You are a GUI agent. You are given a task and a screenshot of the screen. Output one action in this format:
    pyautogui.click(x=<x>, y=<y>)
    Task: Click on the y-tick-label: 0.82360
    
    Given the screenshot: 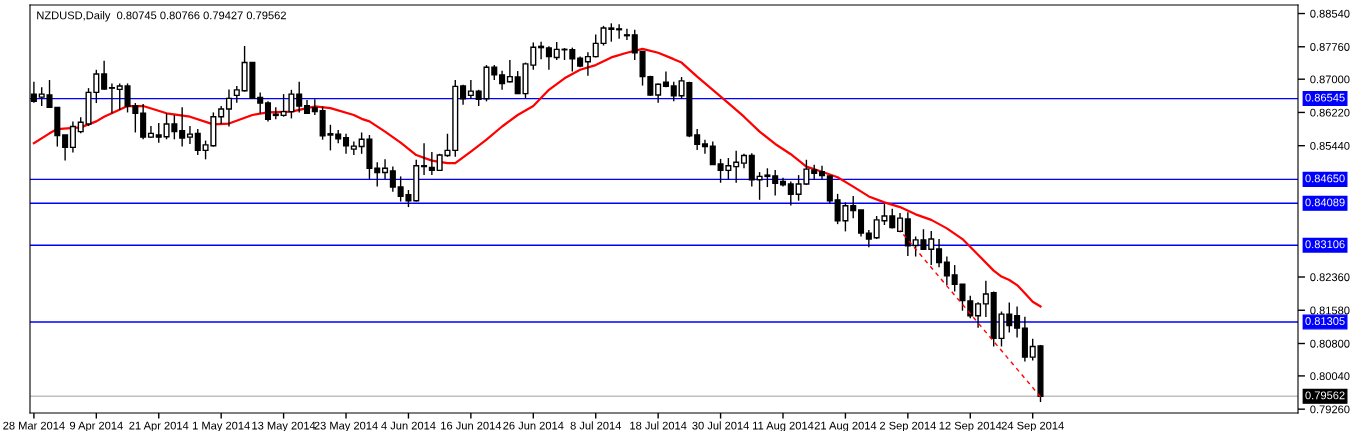 What is the action you would take?
    pyautogui.click(x=1330, y=277)
    